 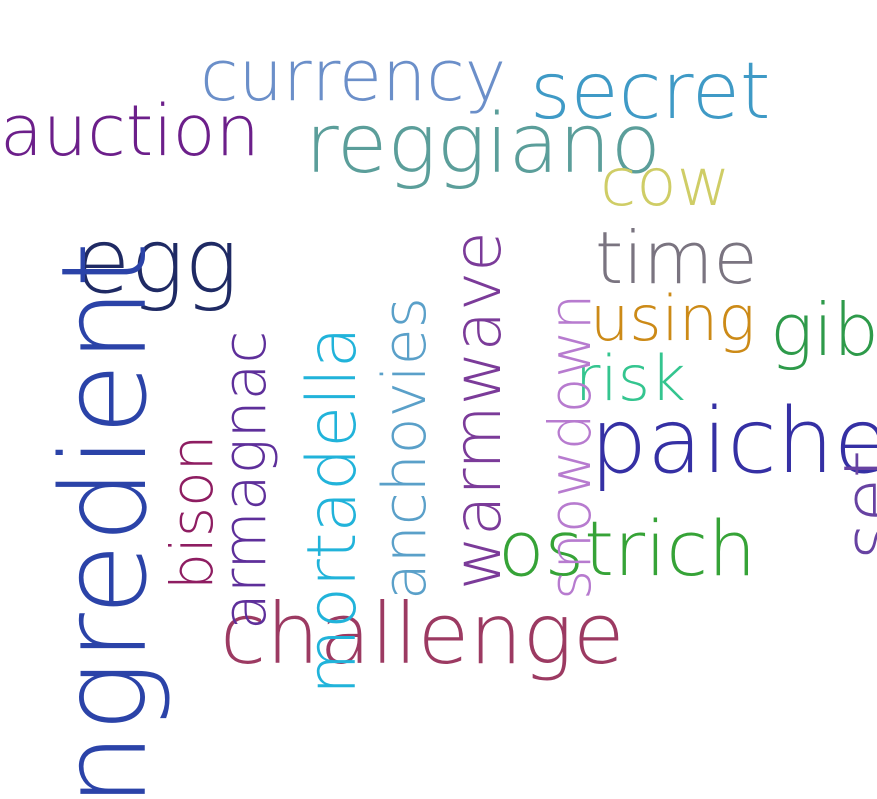 I want to click on word-risk: risk, so click(x=630, y=378).